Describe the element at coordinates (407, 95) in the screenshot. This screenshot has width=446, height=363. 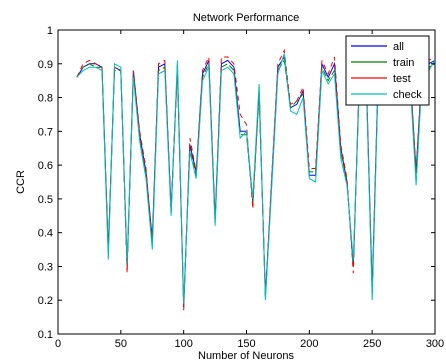
I see `legend-label-check: check` at that location.